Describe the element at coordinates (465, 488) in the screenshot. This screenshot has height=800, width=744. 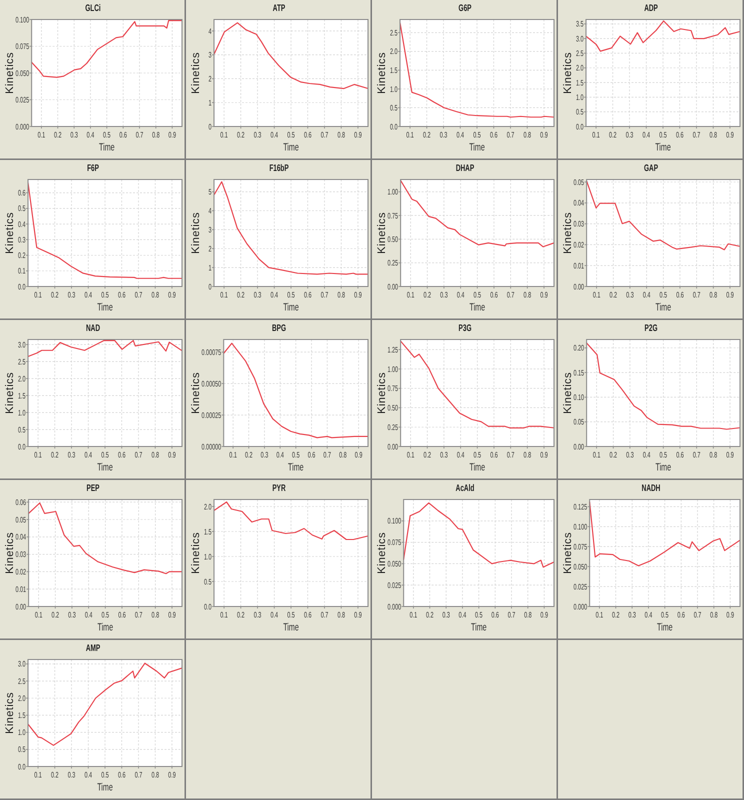
I see `chart-title: AcAld` at that location.